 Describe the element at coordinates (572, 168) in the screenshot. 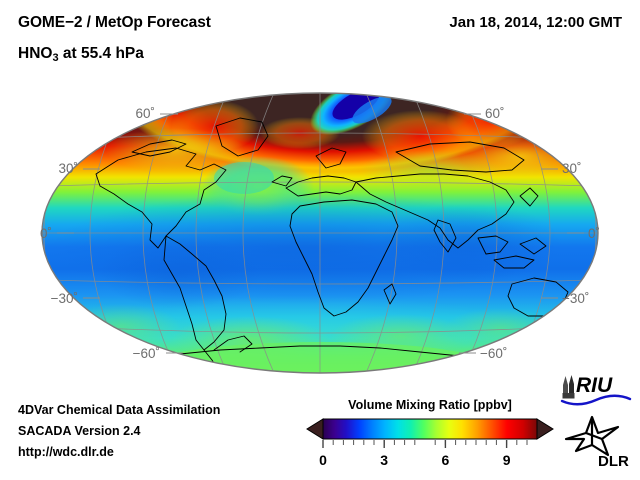

I see `lat-label-right-30: 30˚` at that location.